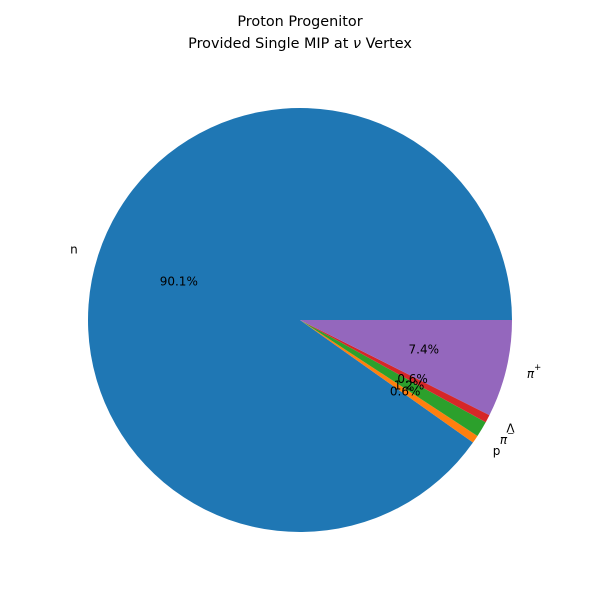  I want to click on chart-title-line-2-prefix: Provided Single MIP at, so click(270, 44).